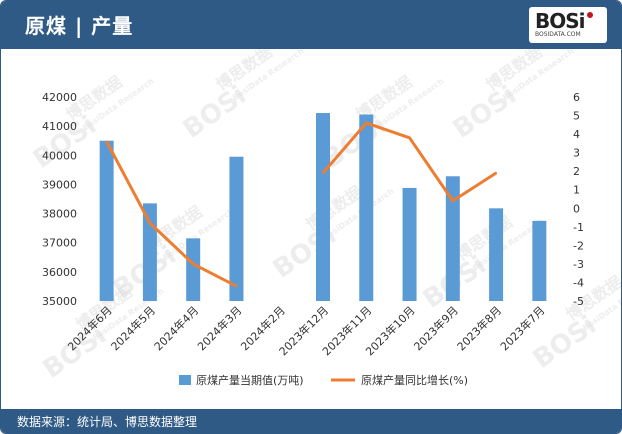 The height and width of the screenshot is (434, 622). I want to click on left-tick-label: 40000, so click(59, 155).